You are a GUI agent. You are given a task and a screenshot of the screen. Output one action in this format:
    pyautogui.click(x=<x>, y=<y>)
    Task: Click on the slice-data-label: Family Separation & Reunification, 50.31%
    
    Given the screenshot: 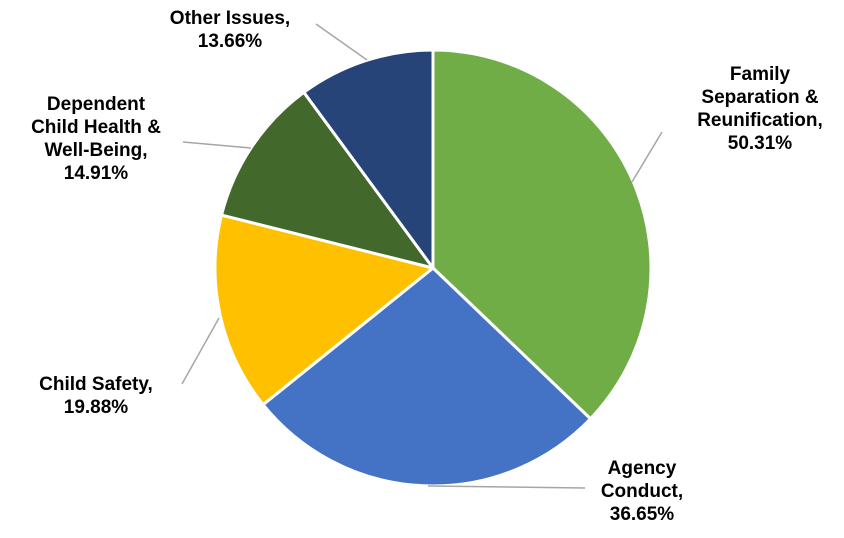 What is the action you would take?
    pyautogui.click(x=760, y=109)
    